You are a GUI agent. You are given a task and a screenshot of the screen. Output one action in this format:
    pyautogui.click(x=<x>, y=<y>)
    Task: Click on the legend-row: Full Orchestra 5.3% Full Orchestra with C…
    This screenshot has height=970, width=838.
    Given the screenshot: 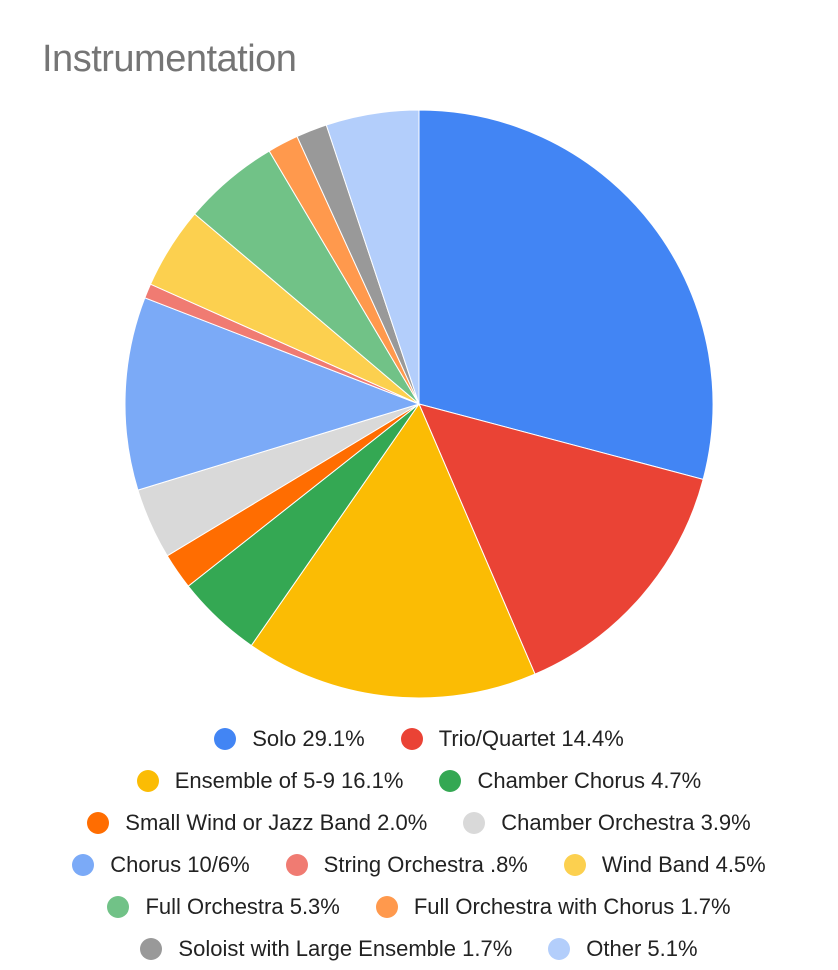 What is the action you would take?
    pyautogui.click(x=419, y=907)
    